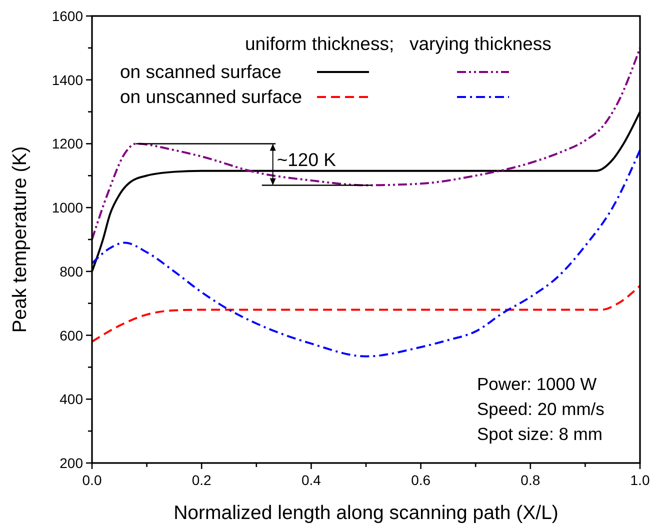  Describe the element at coordinates (92, 480) in the screenshot. I see `x-tick-label: 0.0` at that location.